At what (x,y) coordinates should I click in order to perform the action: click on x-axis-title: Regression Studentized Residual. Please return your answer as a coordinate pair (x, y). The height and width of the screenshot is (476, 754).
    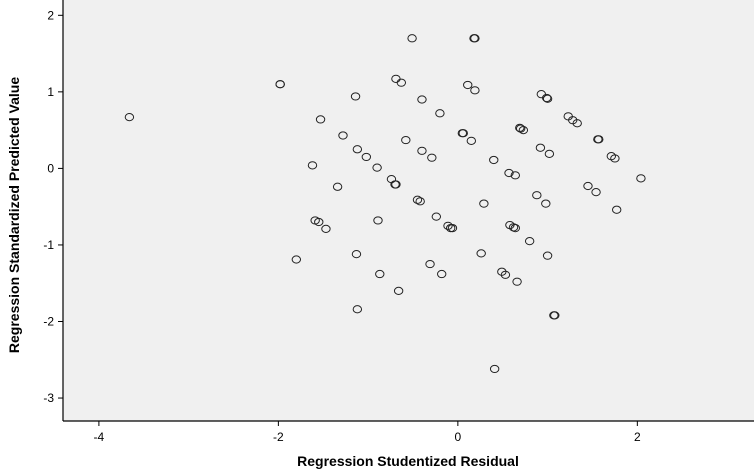
    Looking at the image, I should click on (408, 461).